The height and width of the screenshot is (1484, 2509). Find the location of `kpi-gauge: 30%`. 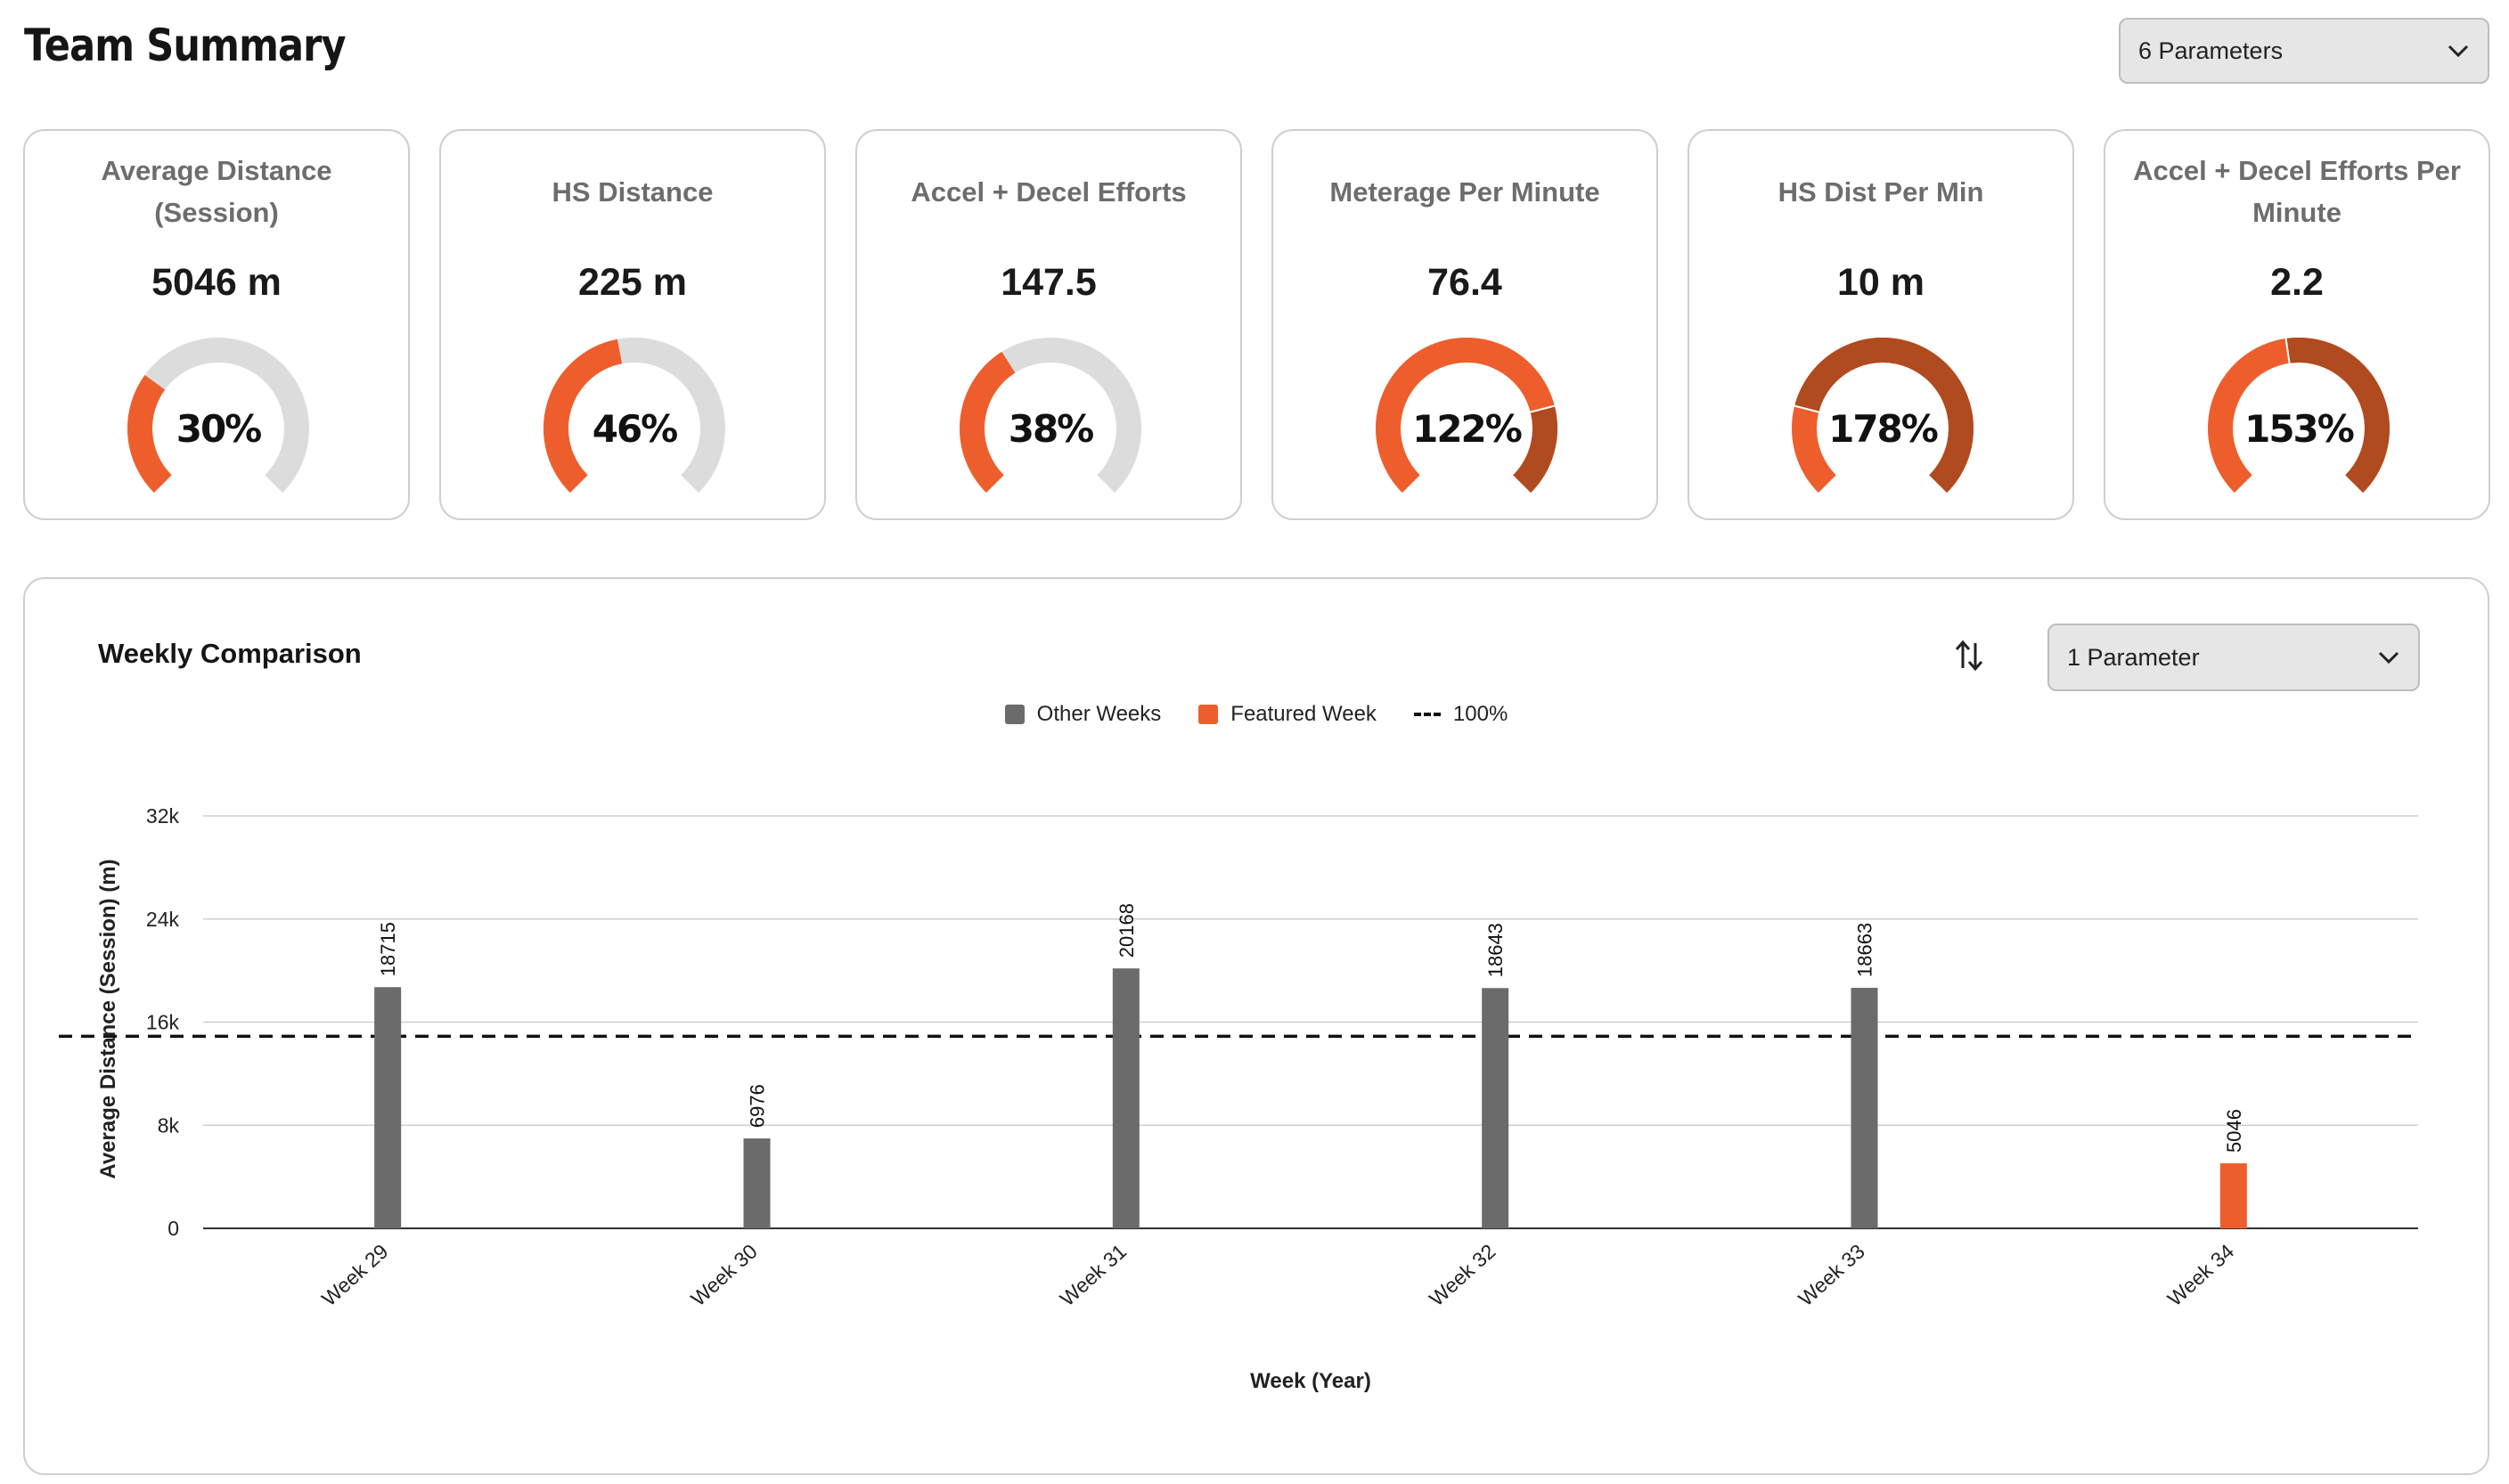

kpi-gauge: 30% is located at coordinates (218, 416).